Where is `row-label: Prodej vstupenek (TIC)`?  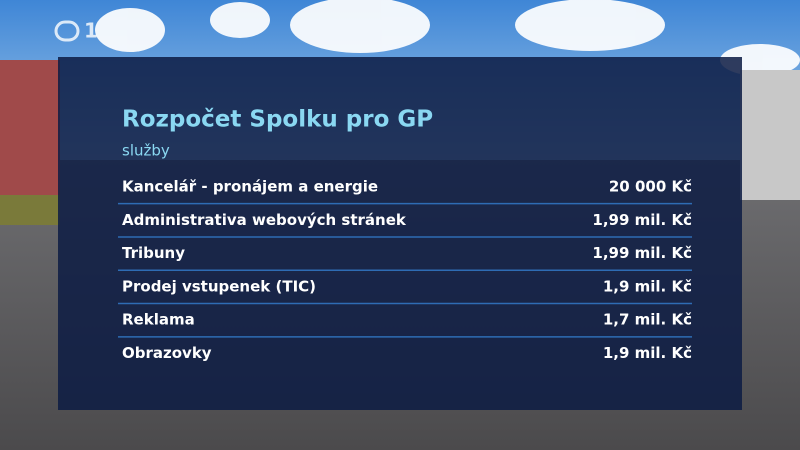
row-label: Prodej vstupenek (TIC) is located at coordinates (219, 286).